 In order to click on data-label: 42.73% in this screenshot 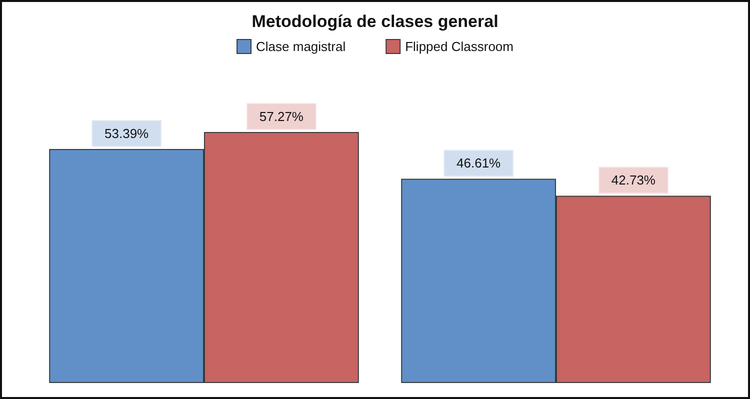, I will do `click(633, 180)`.